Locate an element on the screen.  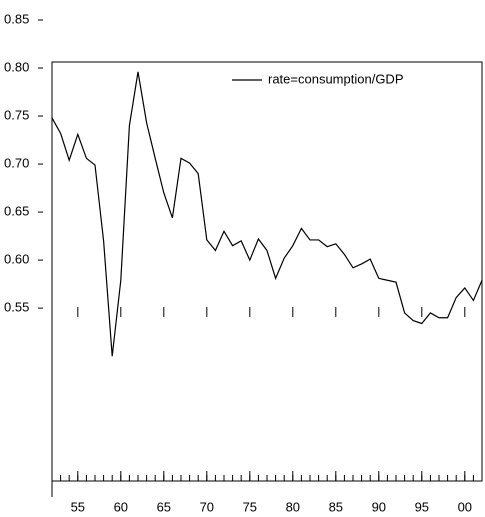
x-tick-label: 80 is located at coordinates (293, 506).